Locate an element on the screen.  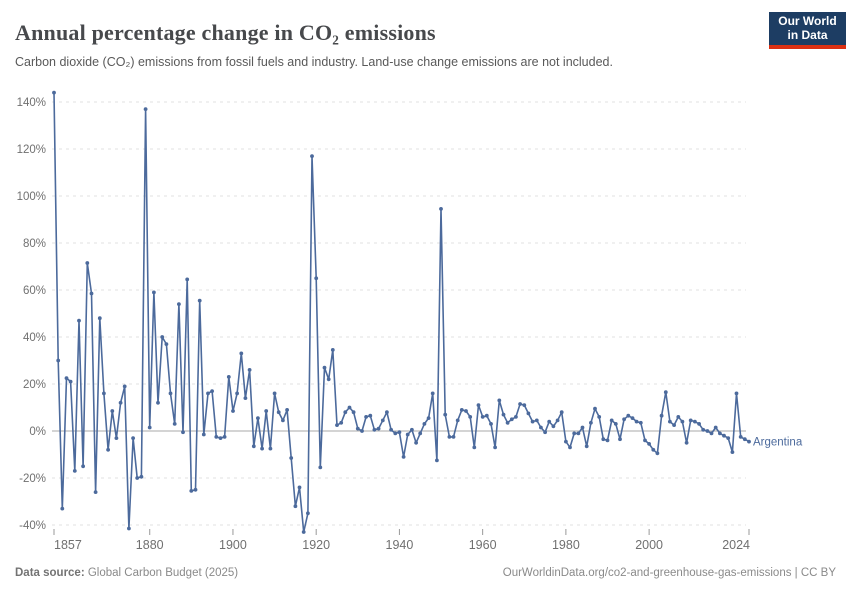
y-axis-tick-label: -20% is located at coordinates (32, 479).